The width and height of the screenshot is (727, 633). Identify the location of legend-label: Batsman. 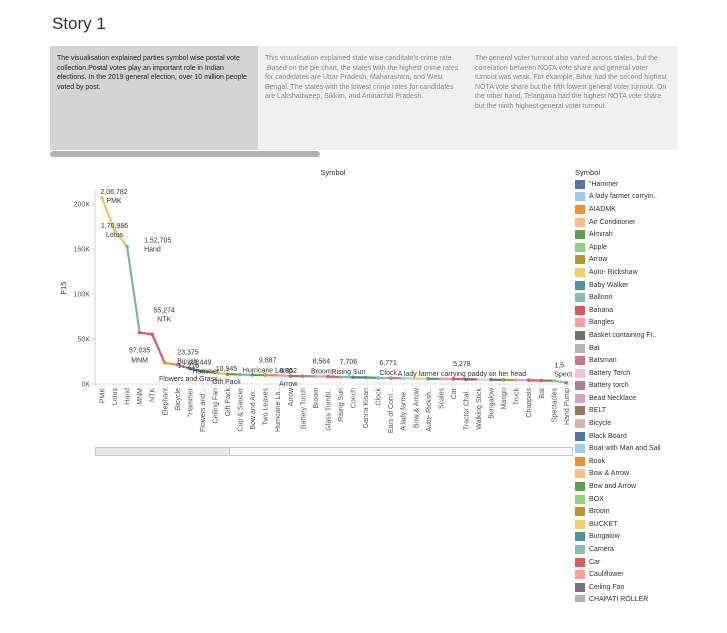
(603, 361).